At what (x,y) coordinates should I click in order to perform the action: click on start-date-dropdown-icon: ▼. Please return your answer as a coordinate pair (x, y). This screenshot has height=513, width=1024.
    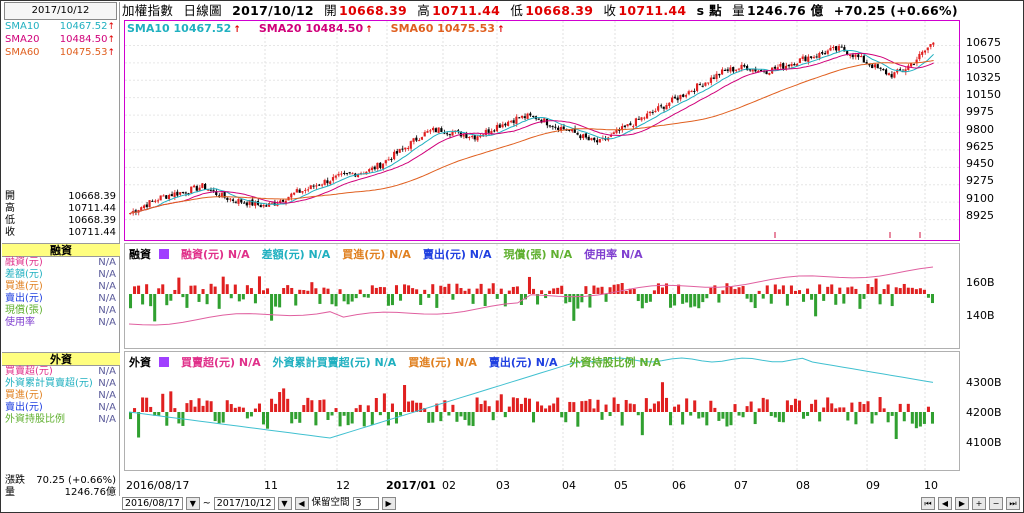
    Looking at the image, I should click on (192, 503).